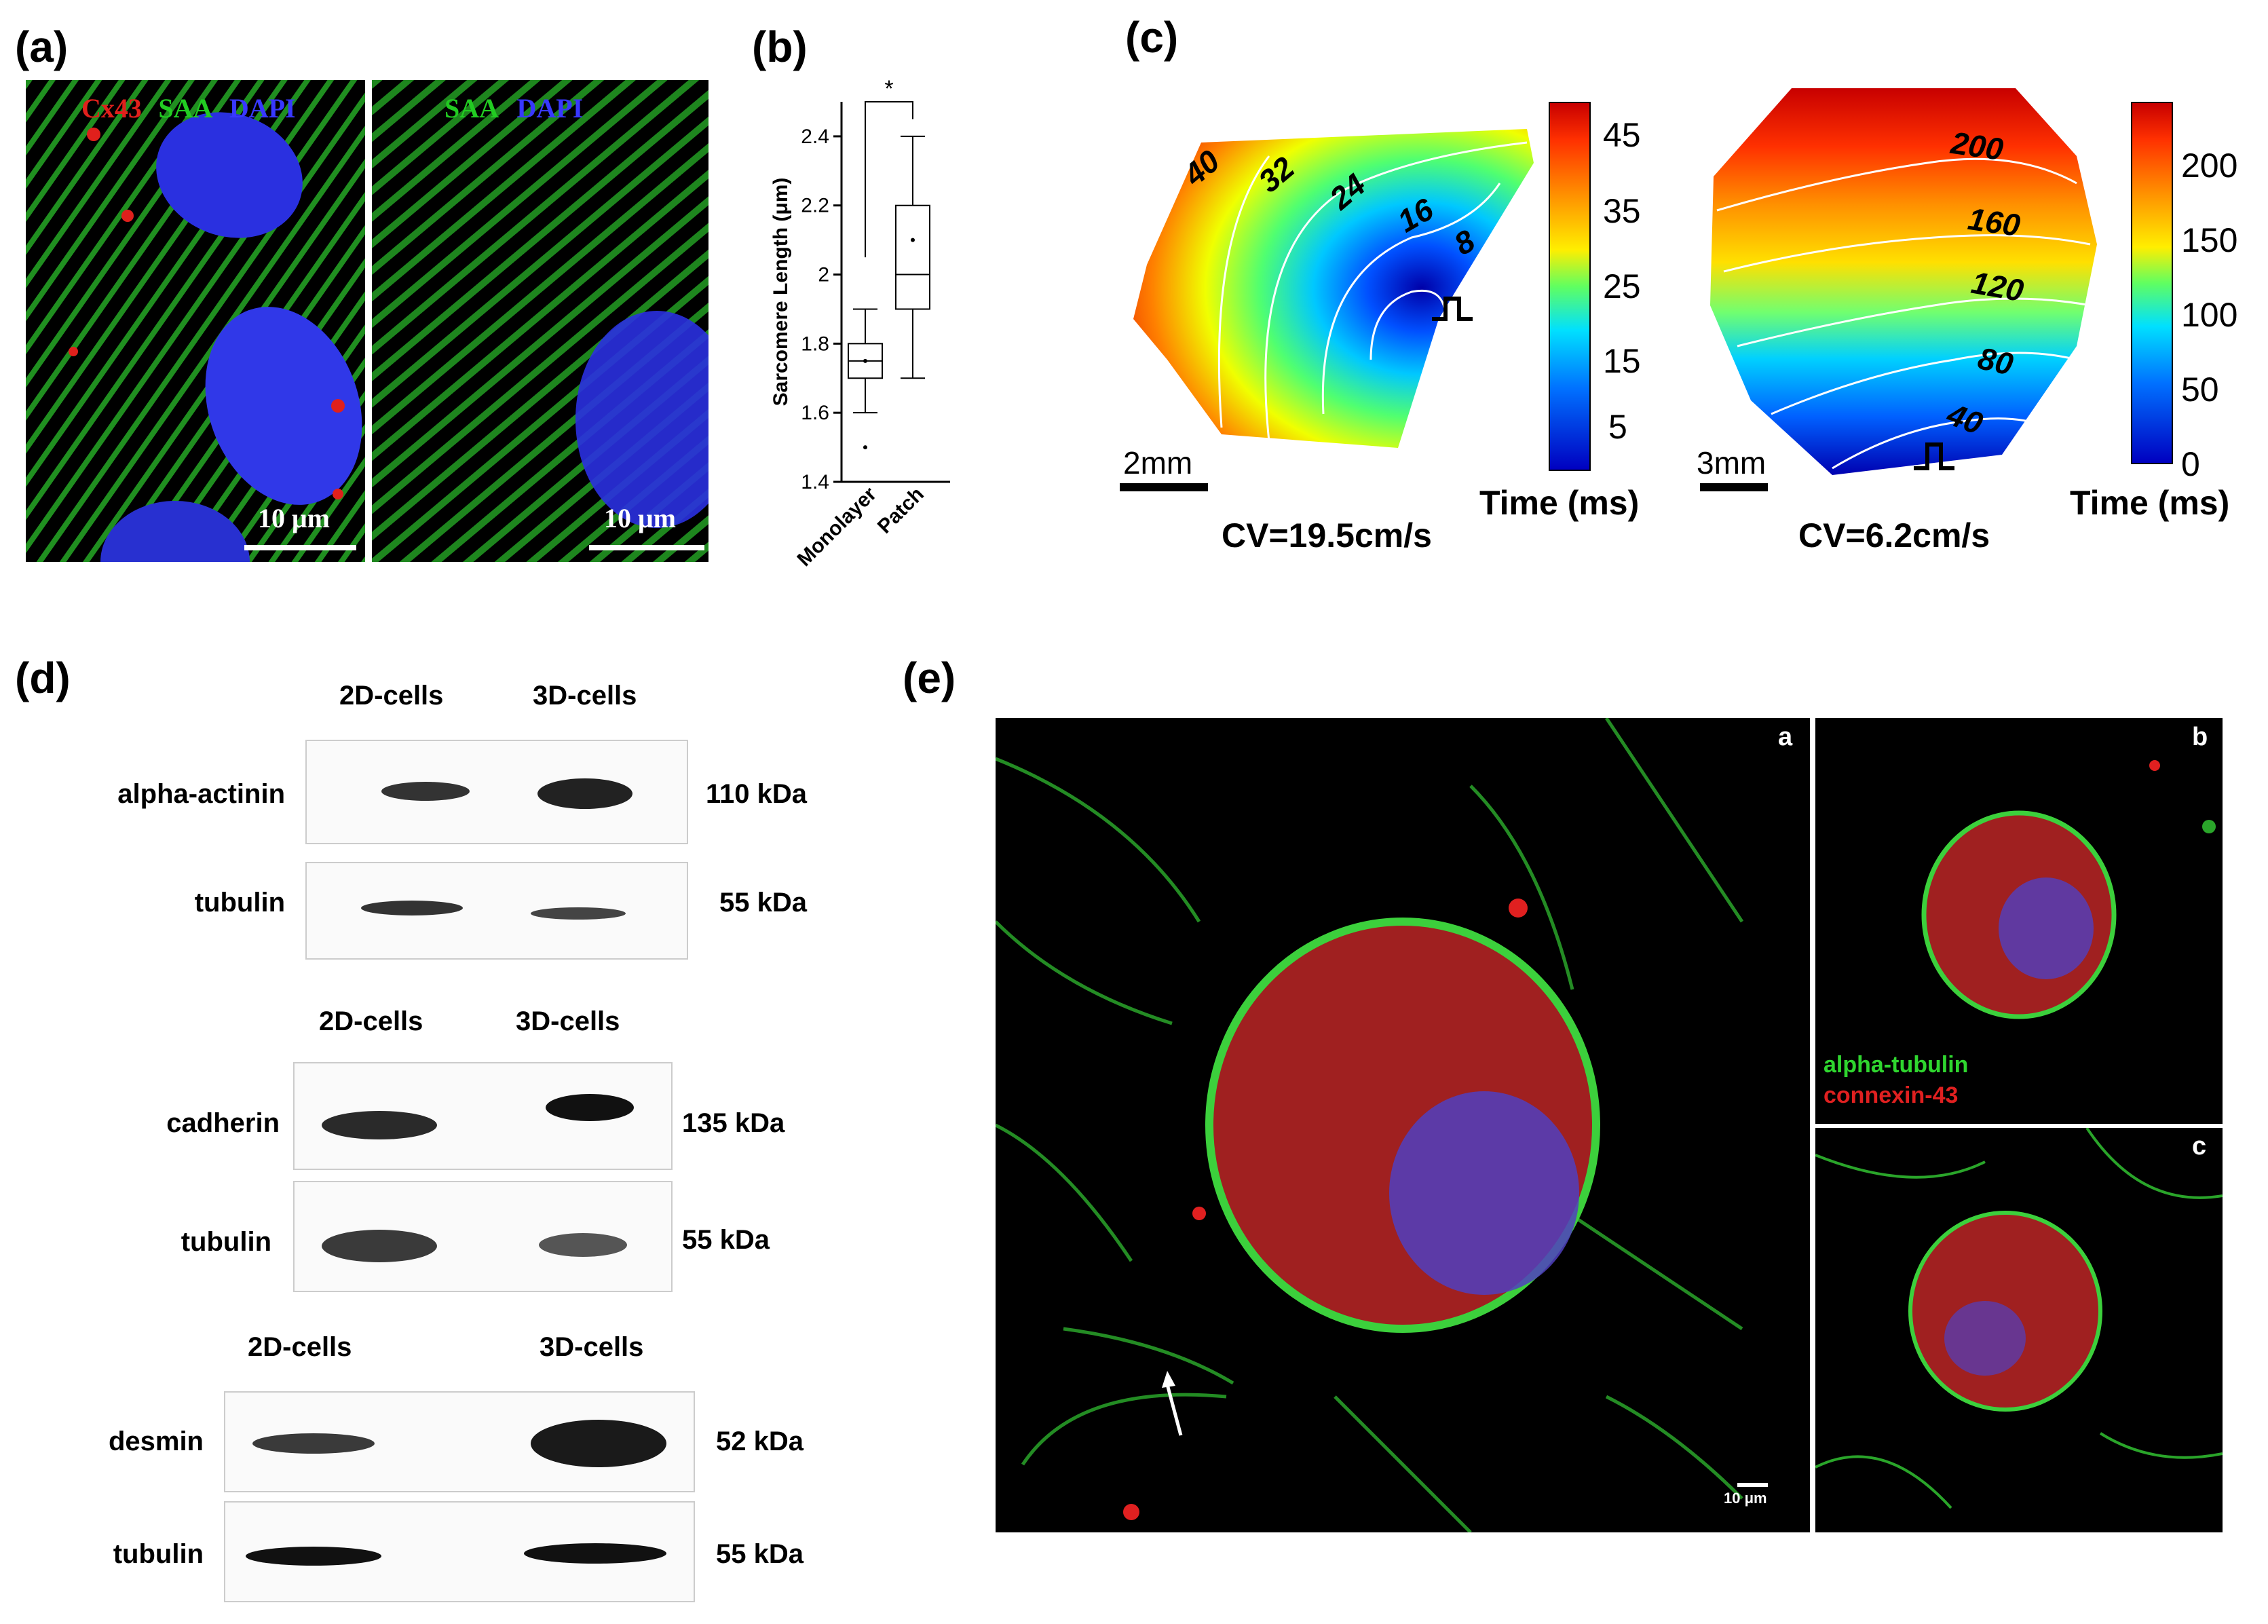  I want to click on arrow-annotation, so click(1181, 1407).